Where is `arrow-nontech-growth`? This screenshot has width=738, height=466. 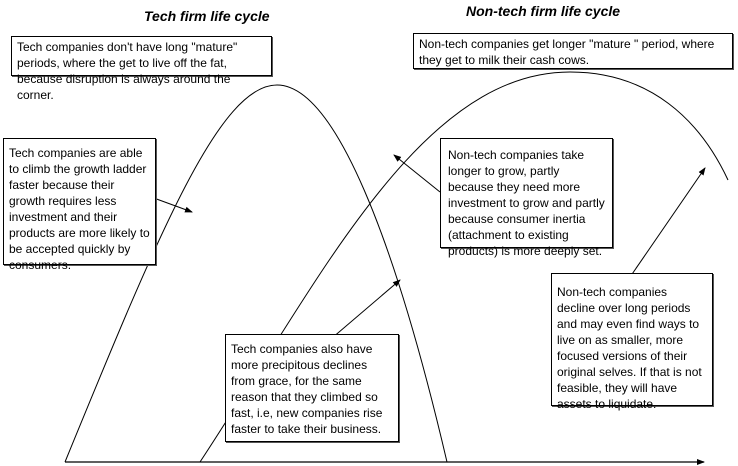 arrow-nontech-growth is located at coordinates (417, 173).